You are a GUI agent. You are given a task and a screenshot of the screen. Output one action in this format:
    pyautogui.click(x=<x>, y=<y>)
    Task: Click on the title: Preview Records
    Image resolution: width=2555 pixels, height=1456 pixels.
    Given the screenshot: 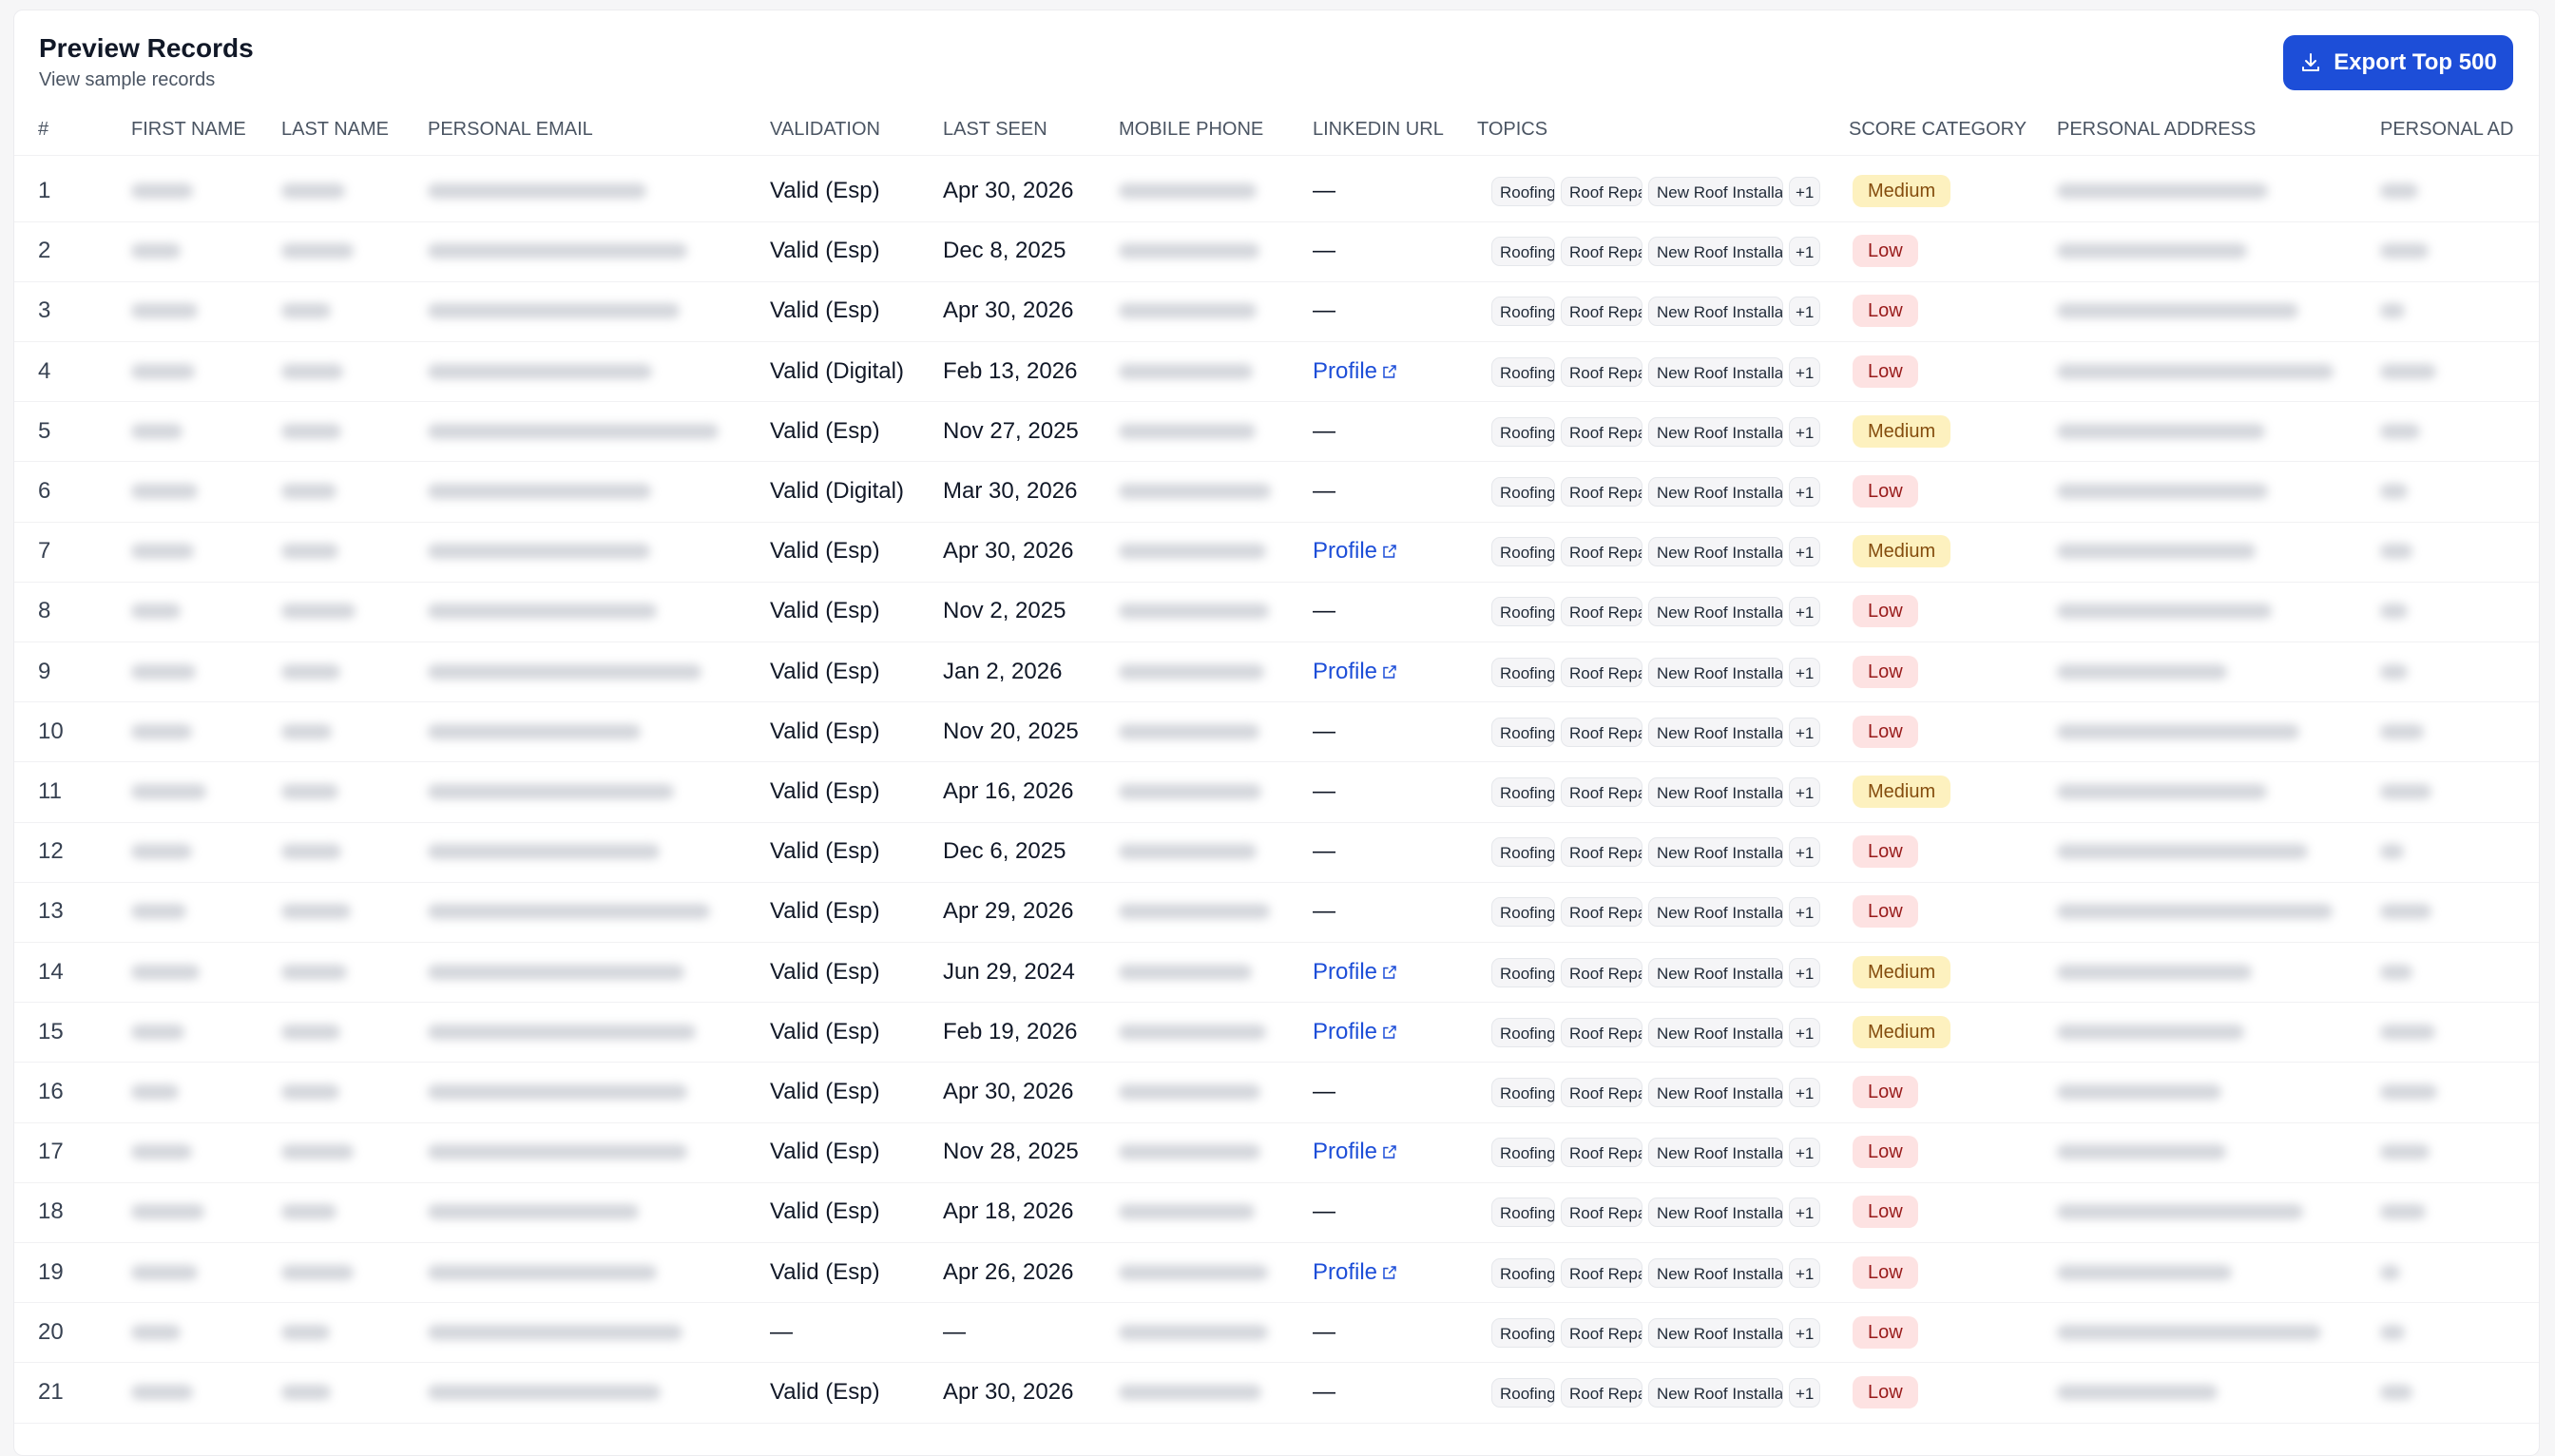 What is the action you would take?
    pyautogui.click(x=146, y=48)
    